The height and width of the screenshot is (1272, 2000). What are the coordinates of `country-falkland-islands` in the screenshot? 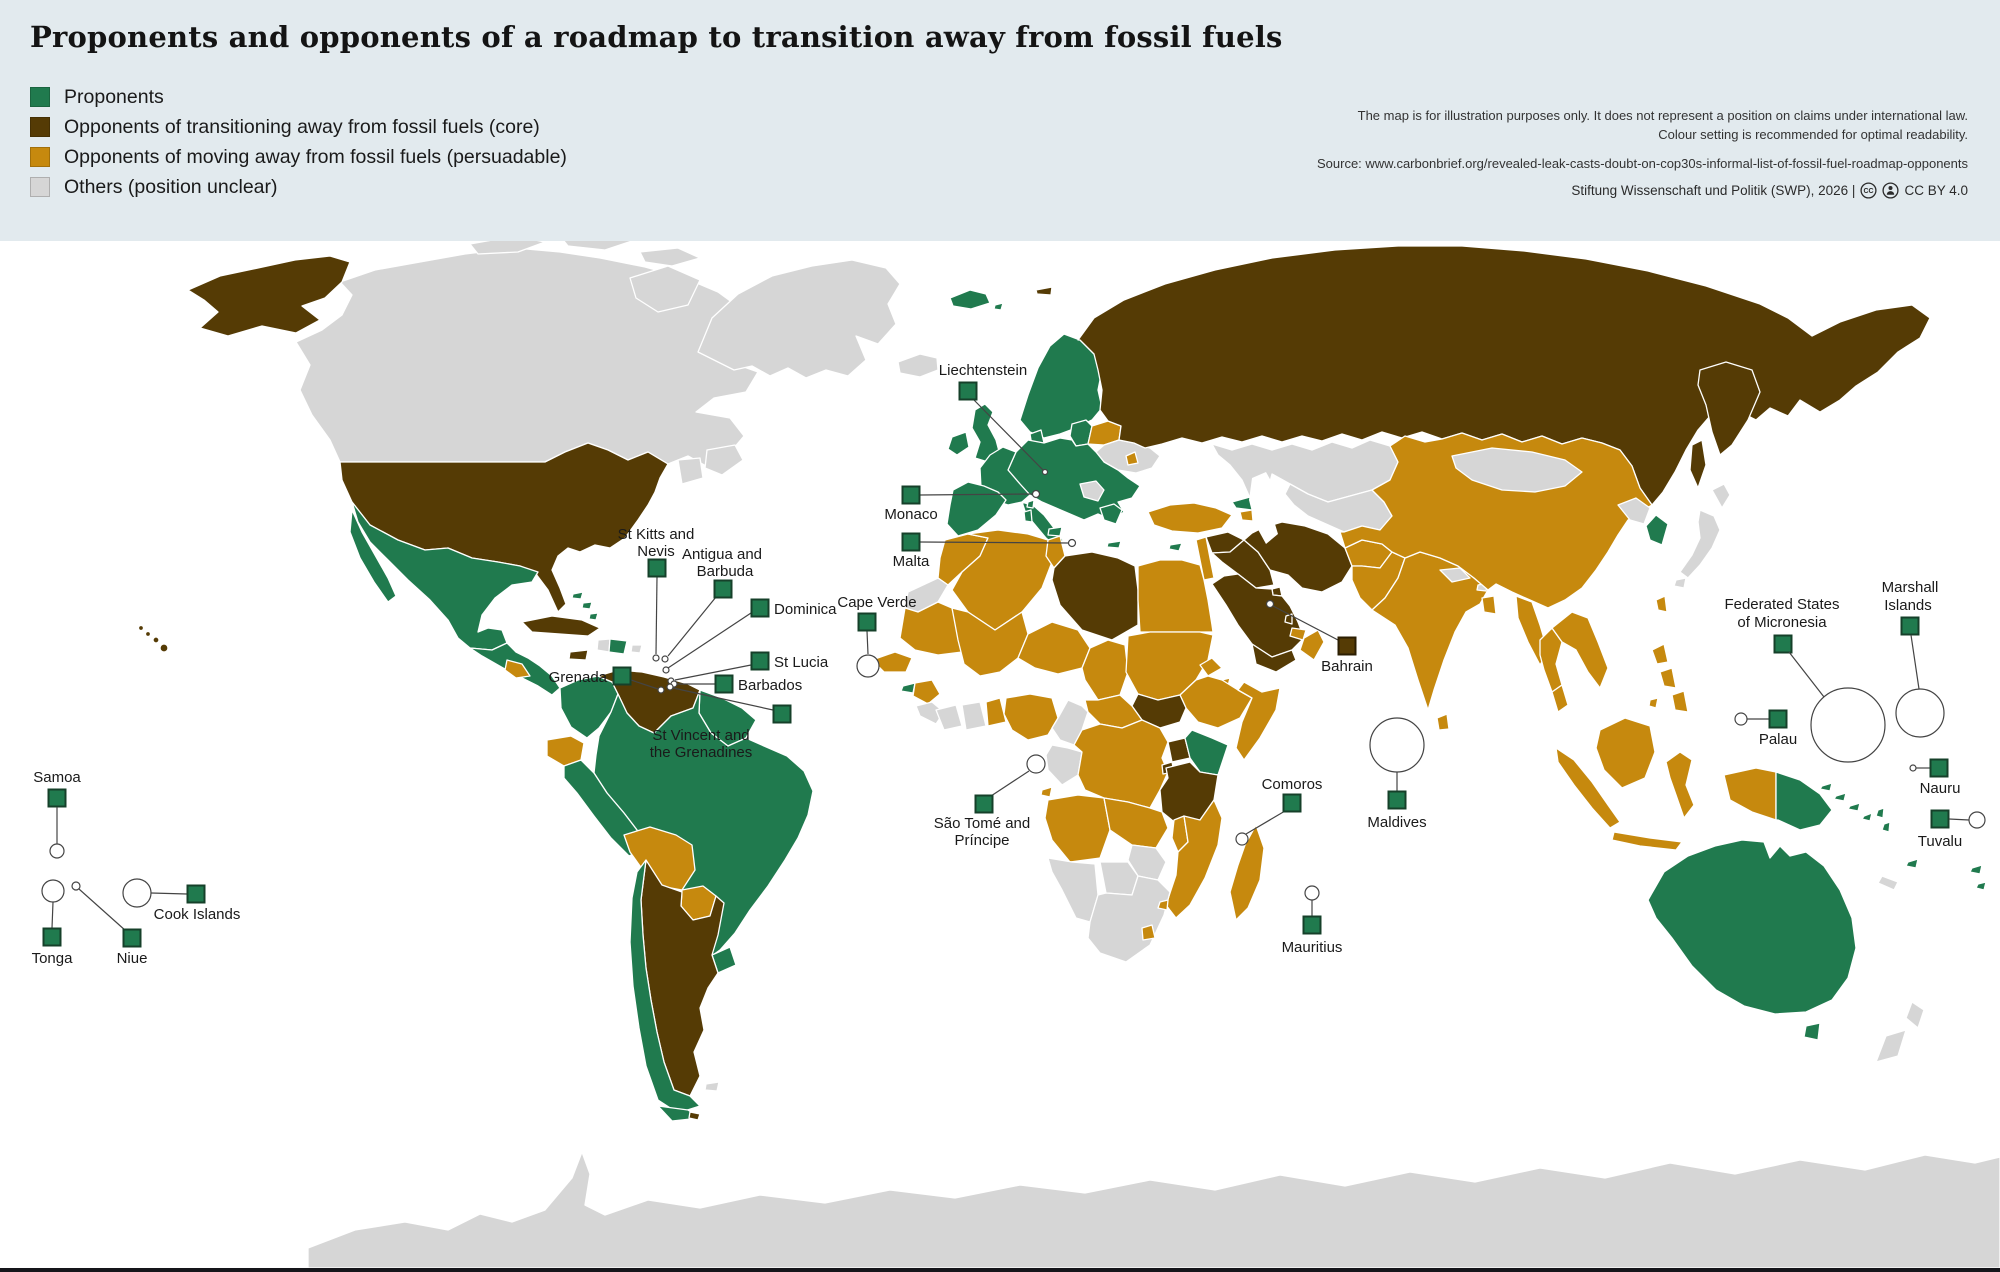 It's located at (712, 1086).